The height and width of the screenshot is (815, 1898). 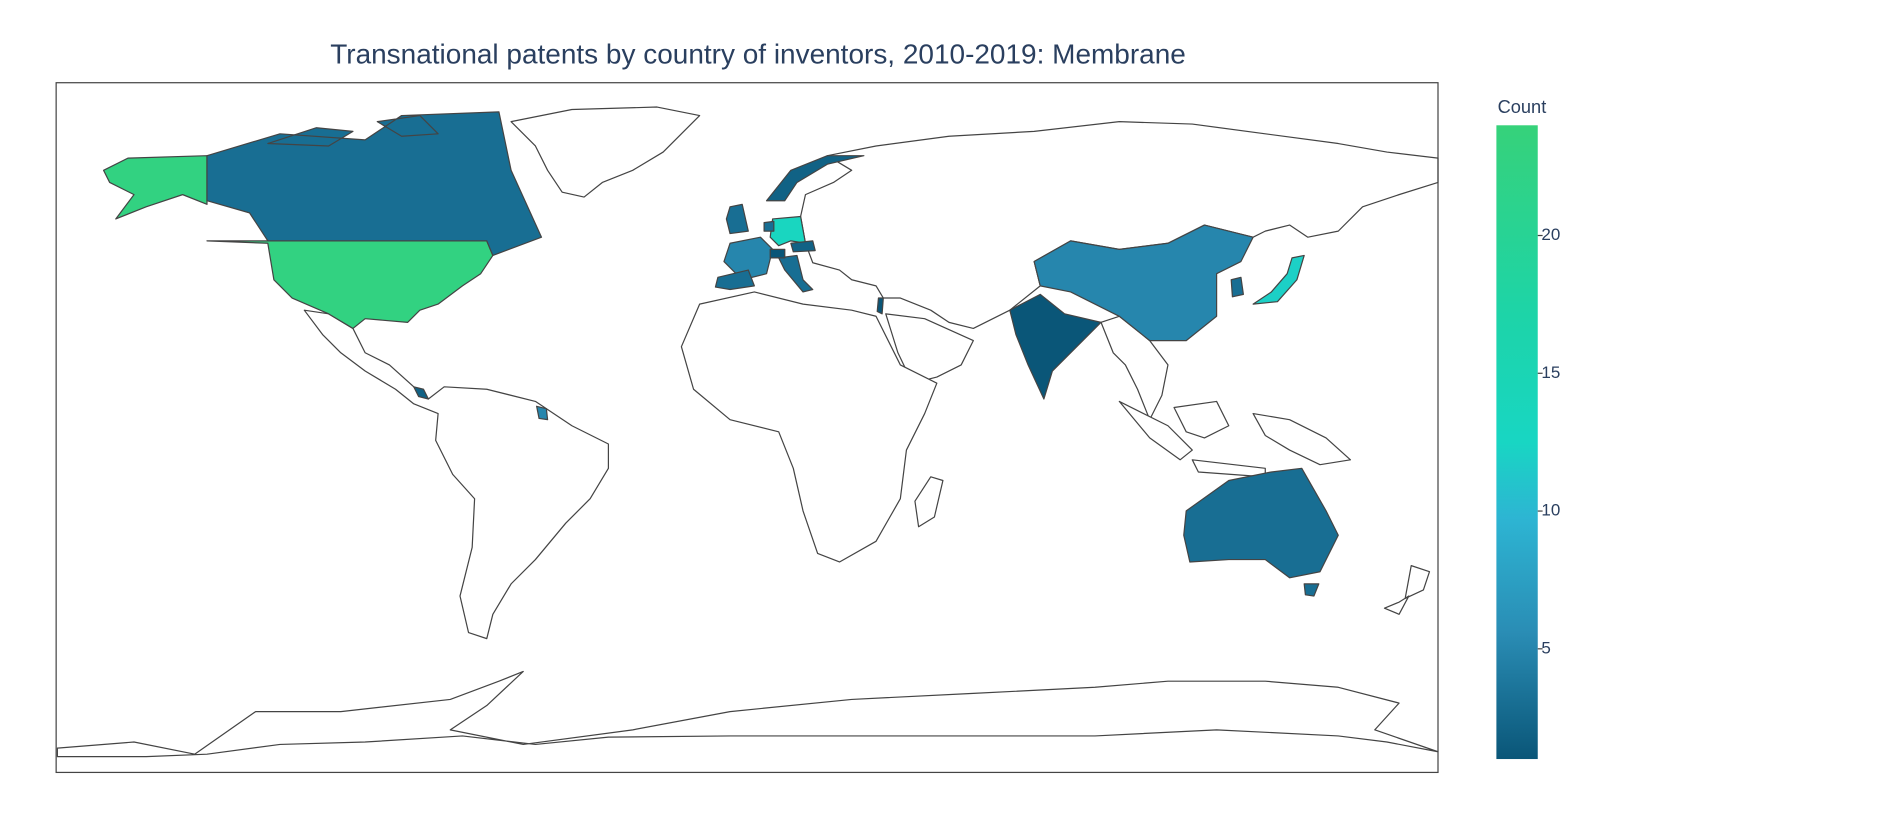 I want to click on colorbar-tick-label: 5, so click(x=1545, y=647).